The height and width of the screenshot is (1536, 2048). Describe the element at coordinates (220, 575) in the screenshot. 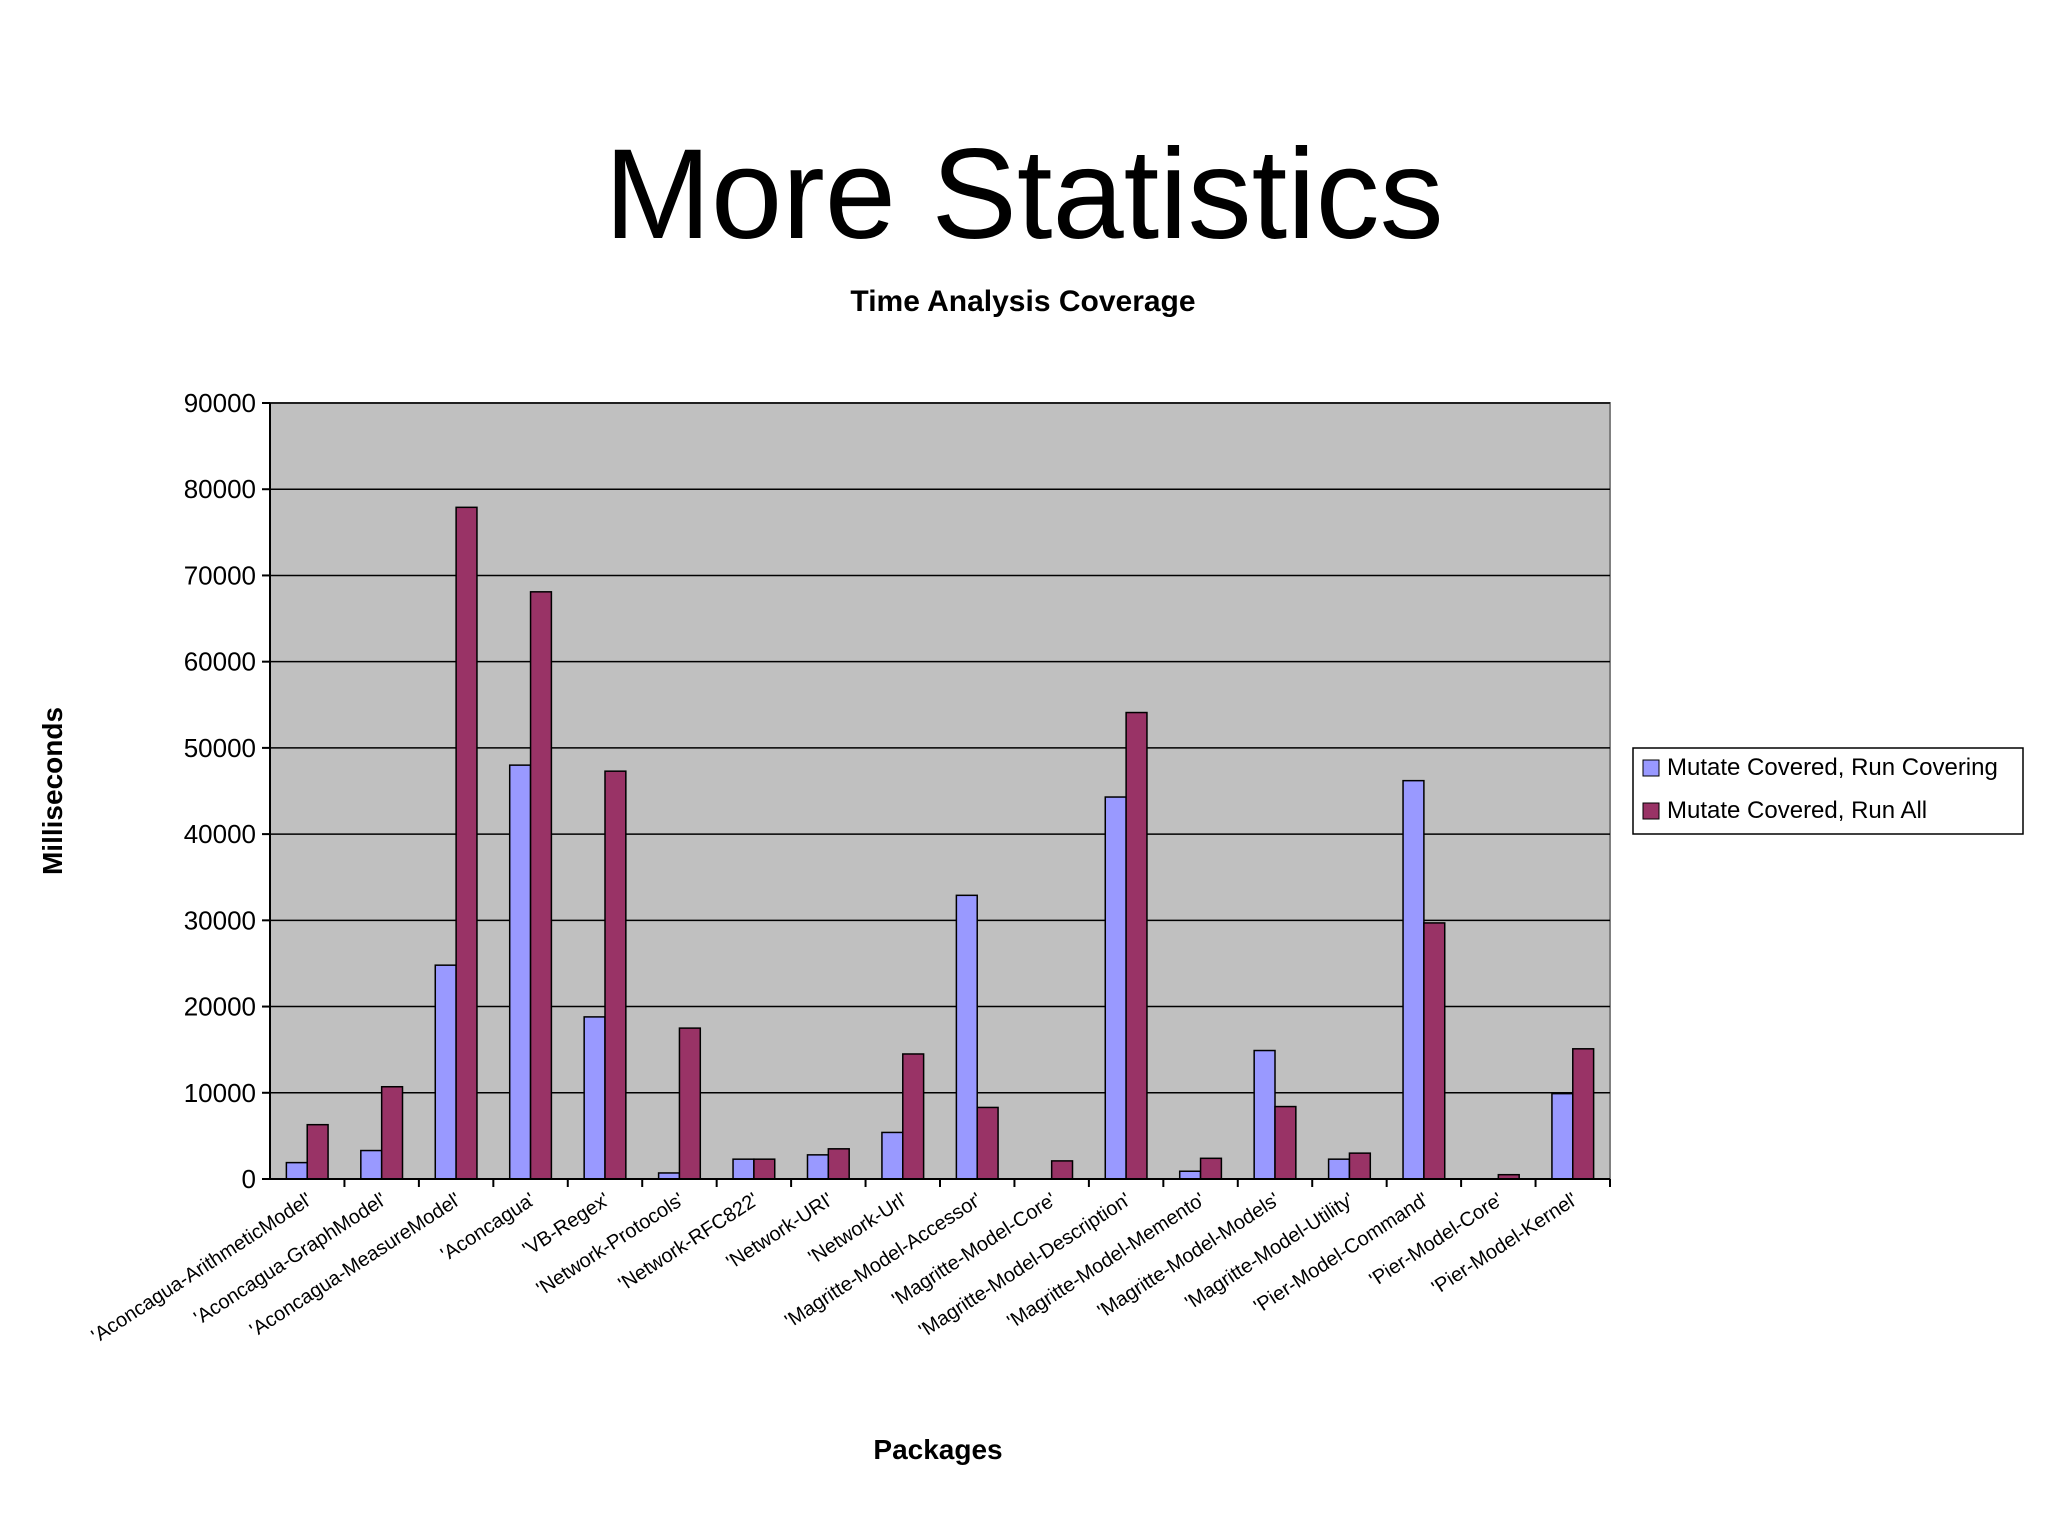

I see `y-tick-label: 70000` at that location.